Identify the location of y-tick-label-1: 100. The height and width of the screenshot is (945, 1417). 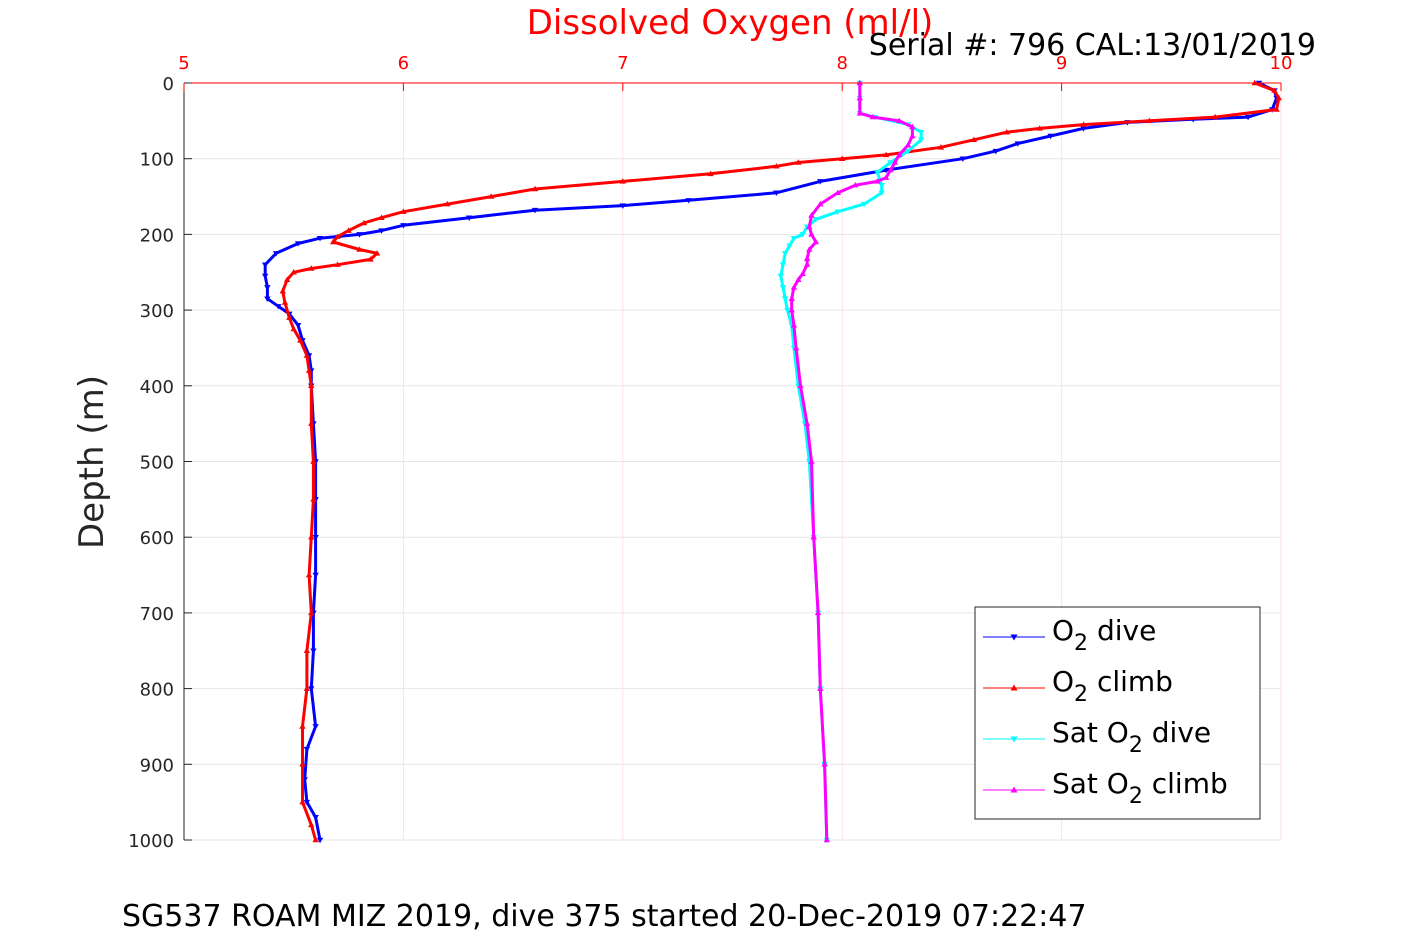
(157, 160).